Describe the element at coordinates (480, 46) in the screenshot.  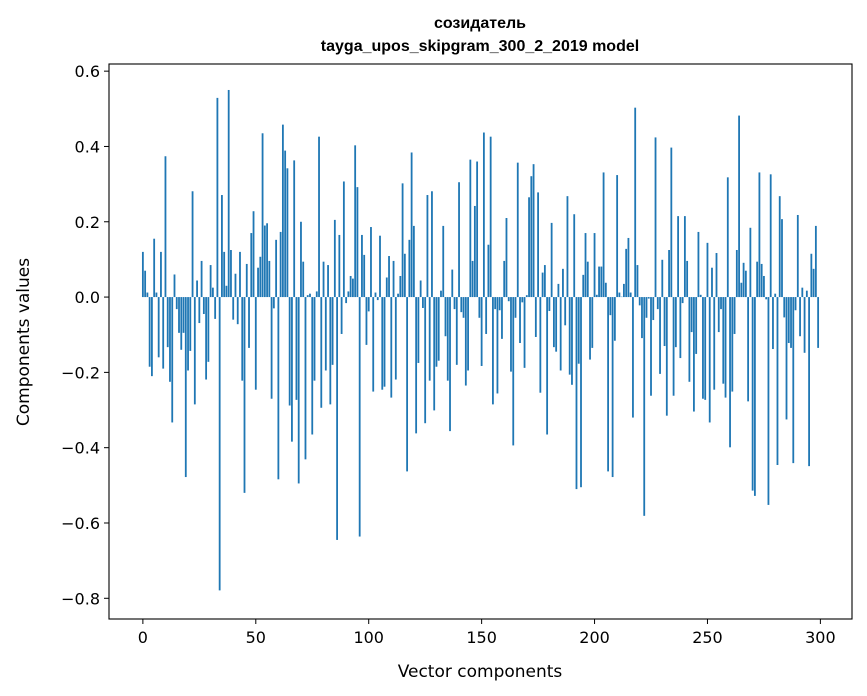
I see `chart-subtitle: tayga_upos_skipgram_300_2_2019 model` at that location.